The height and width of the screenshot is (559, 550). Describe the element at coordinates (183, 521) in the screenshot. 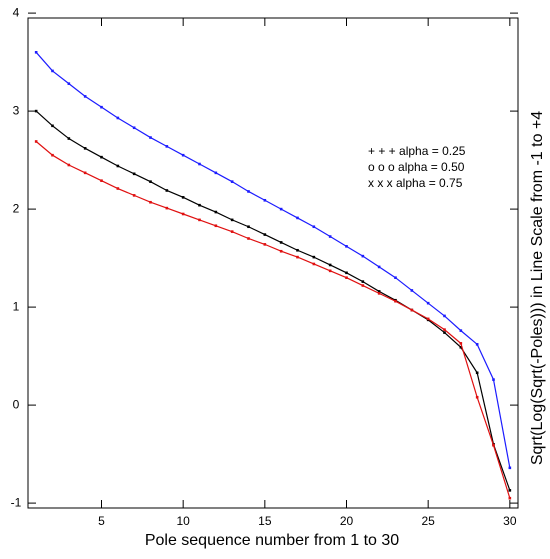

I see `x-tick-label: 10` at that location.